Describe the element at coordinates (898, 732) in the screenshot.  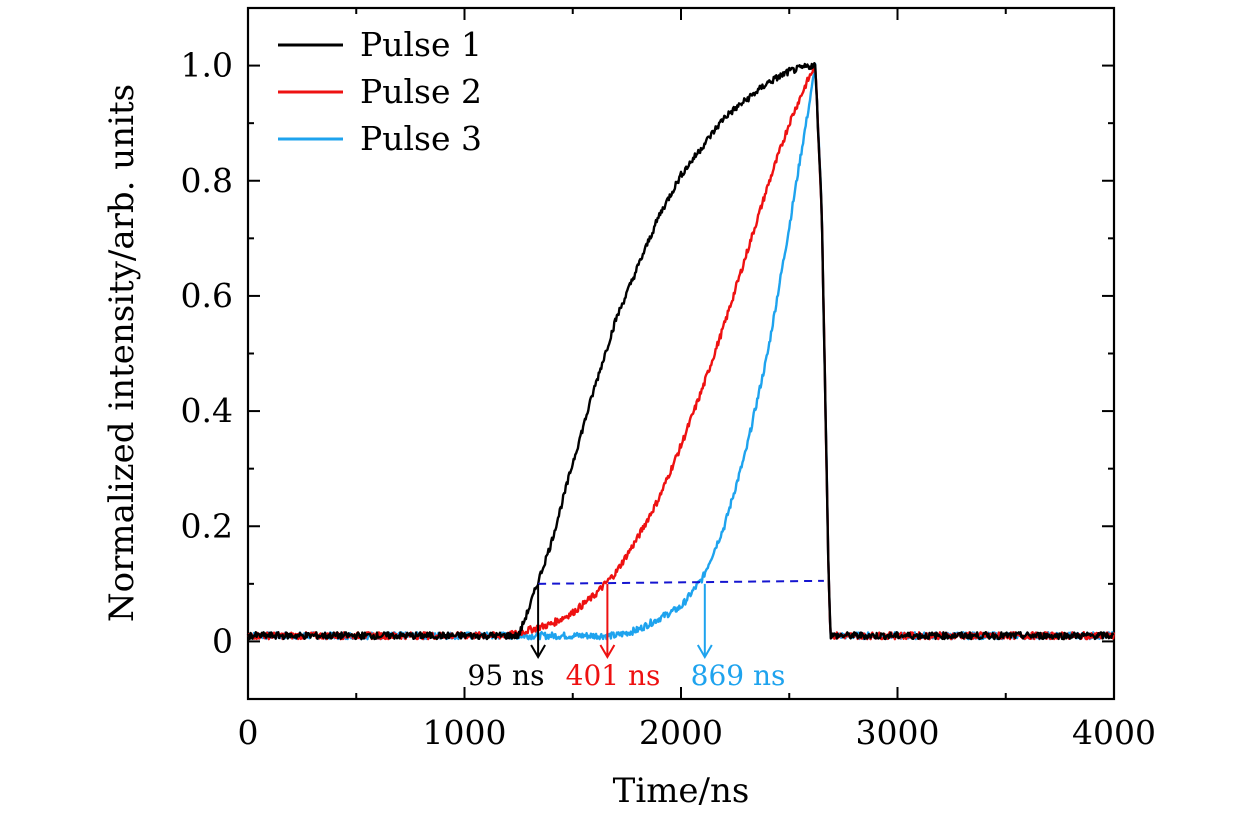
I see `x-tick-label: 3000` at that location.